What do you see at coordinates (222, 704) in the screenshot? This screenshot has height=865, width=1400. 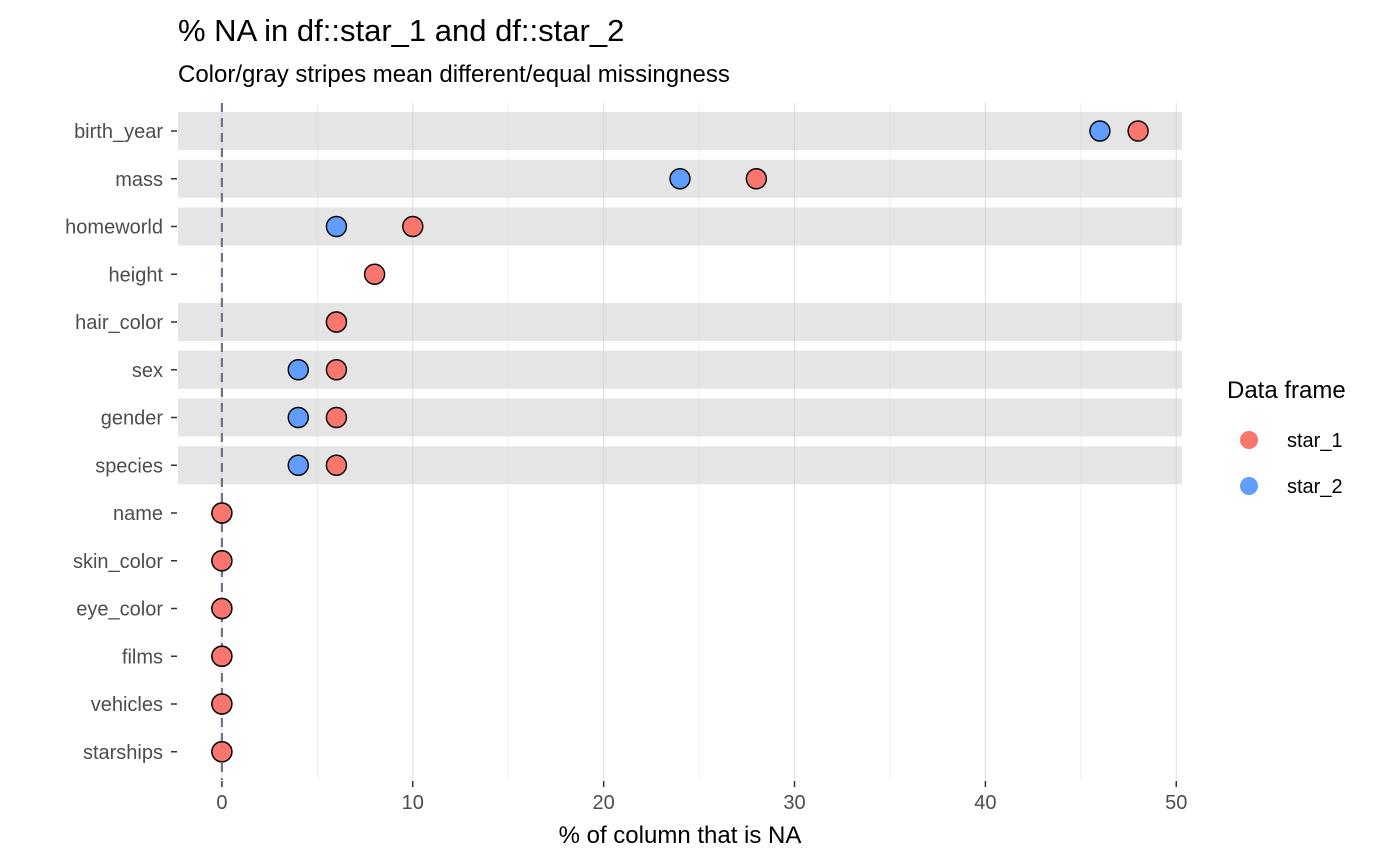 I see `point-star_1-vehicles` at bounding box center [222, 704].